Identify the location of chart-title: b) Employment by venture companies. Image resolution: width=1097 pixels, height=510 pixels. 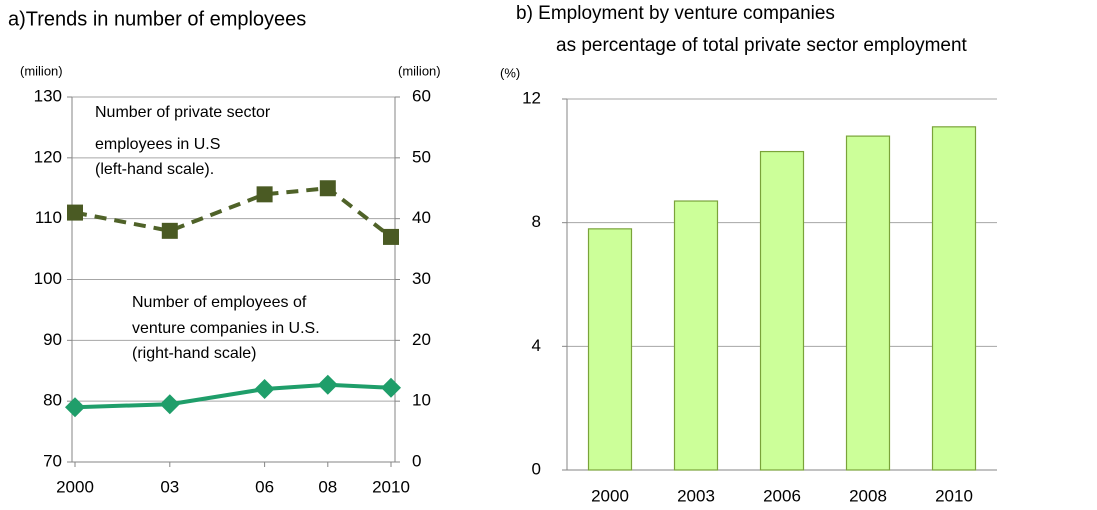
(675, 13).